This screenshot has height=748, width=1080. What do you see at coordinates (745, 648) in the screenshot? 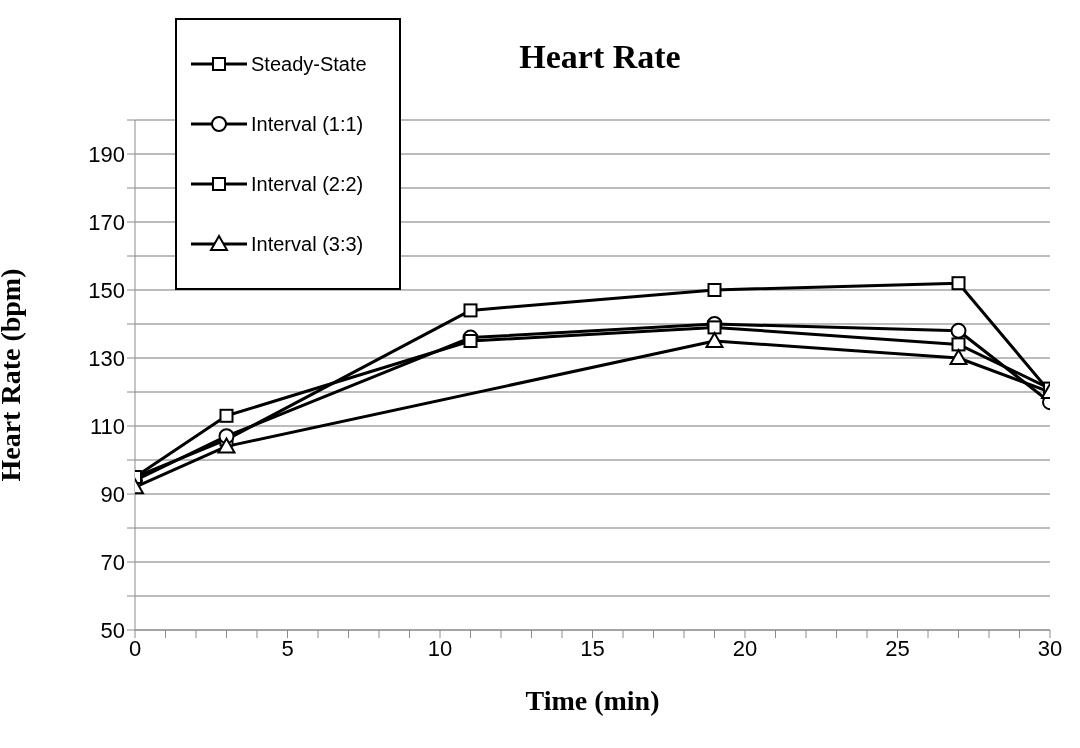
I see `x-tick-label: 20` at bounding box center [745, 648].